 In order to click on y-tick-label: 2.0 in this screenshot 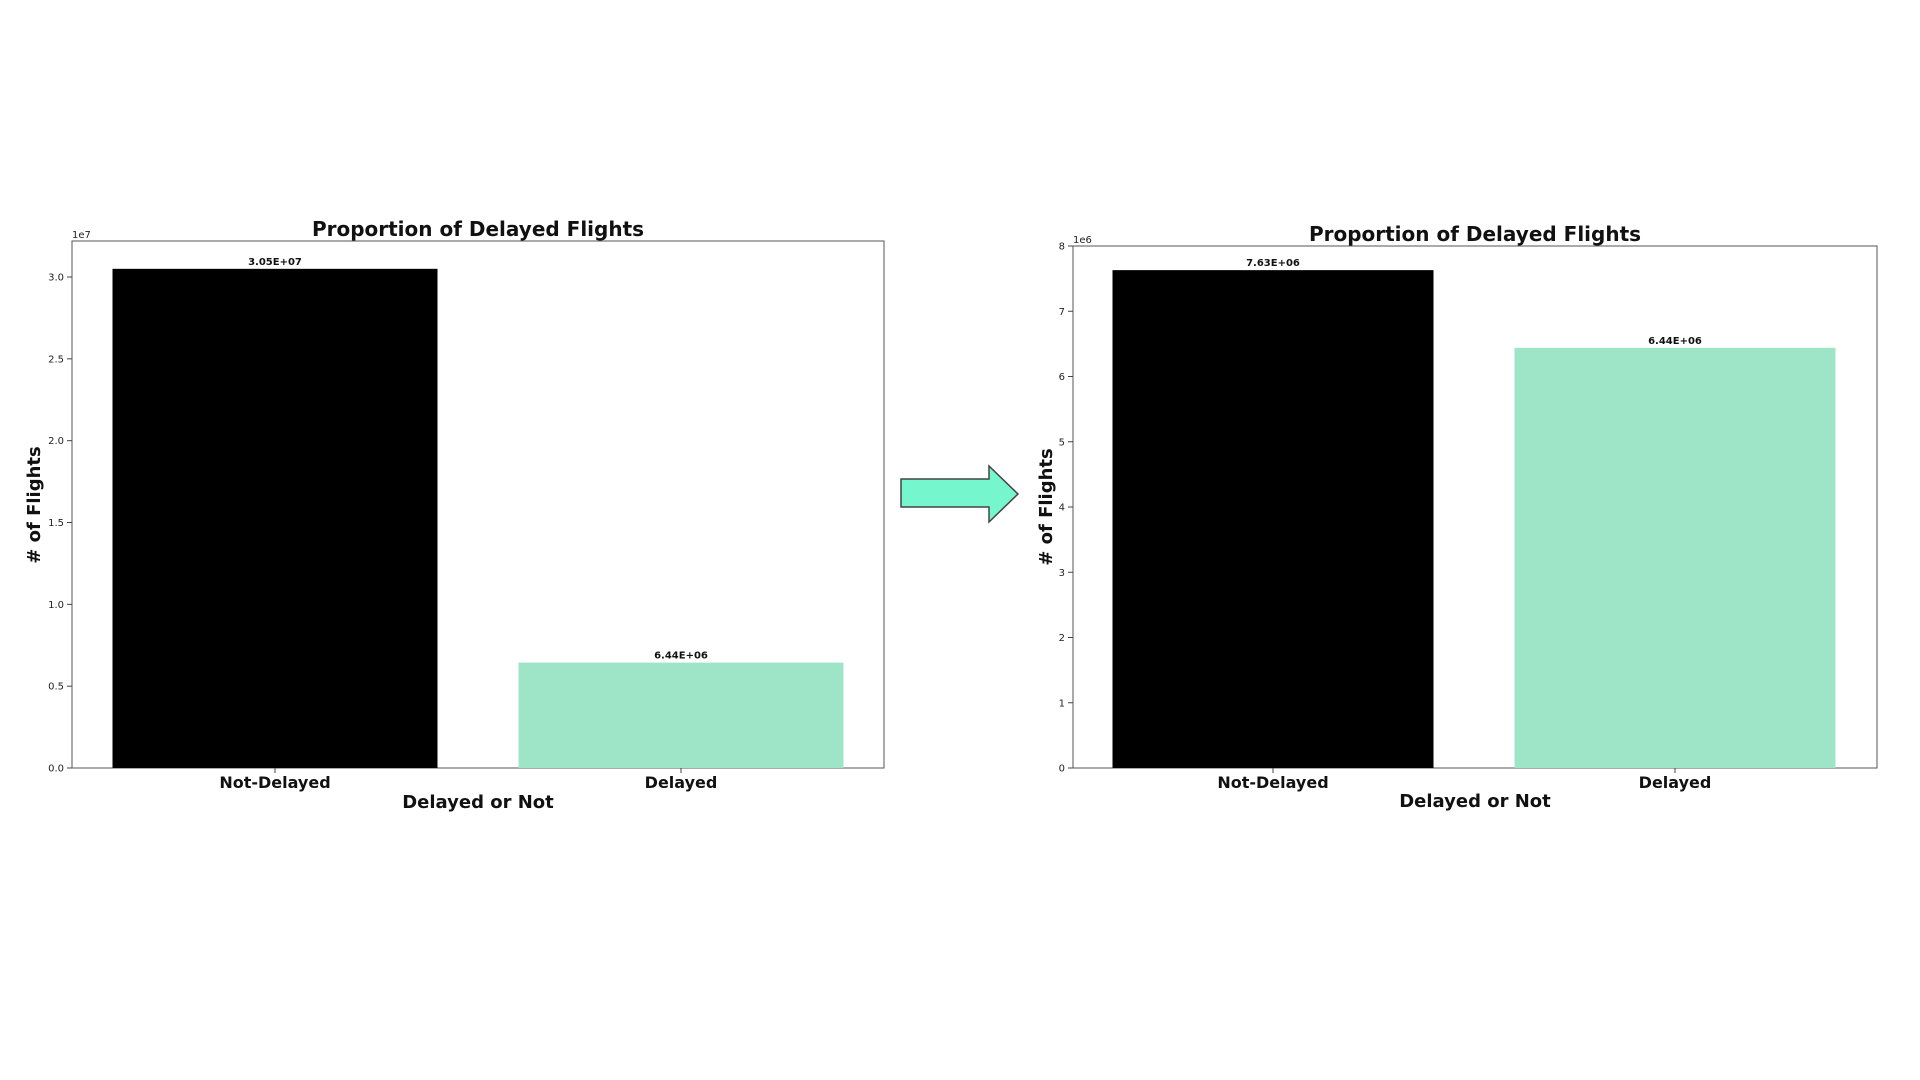, I will do `click(56, 441)`.